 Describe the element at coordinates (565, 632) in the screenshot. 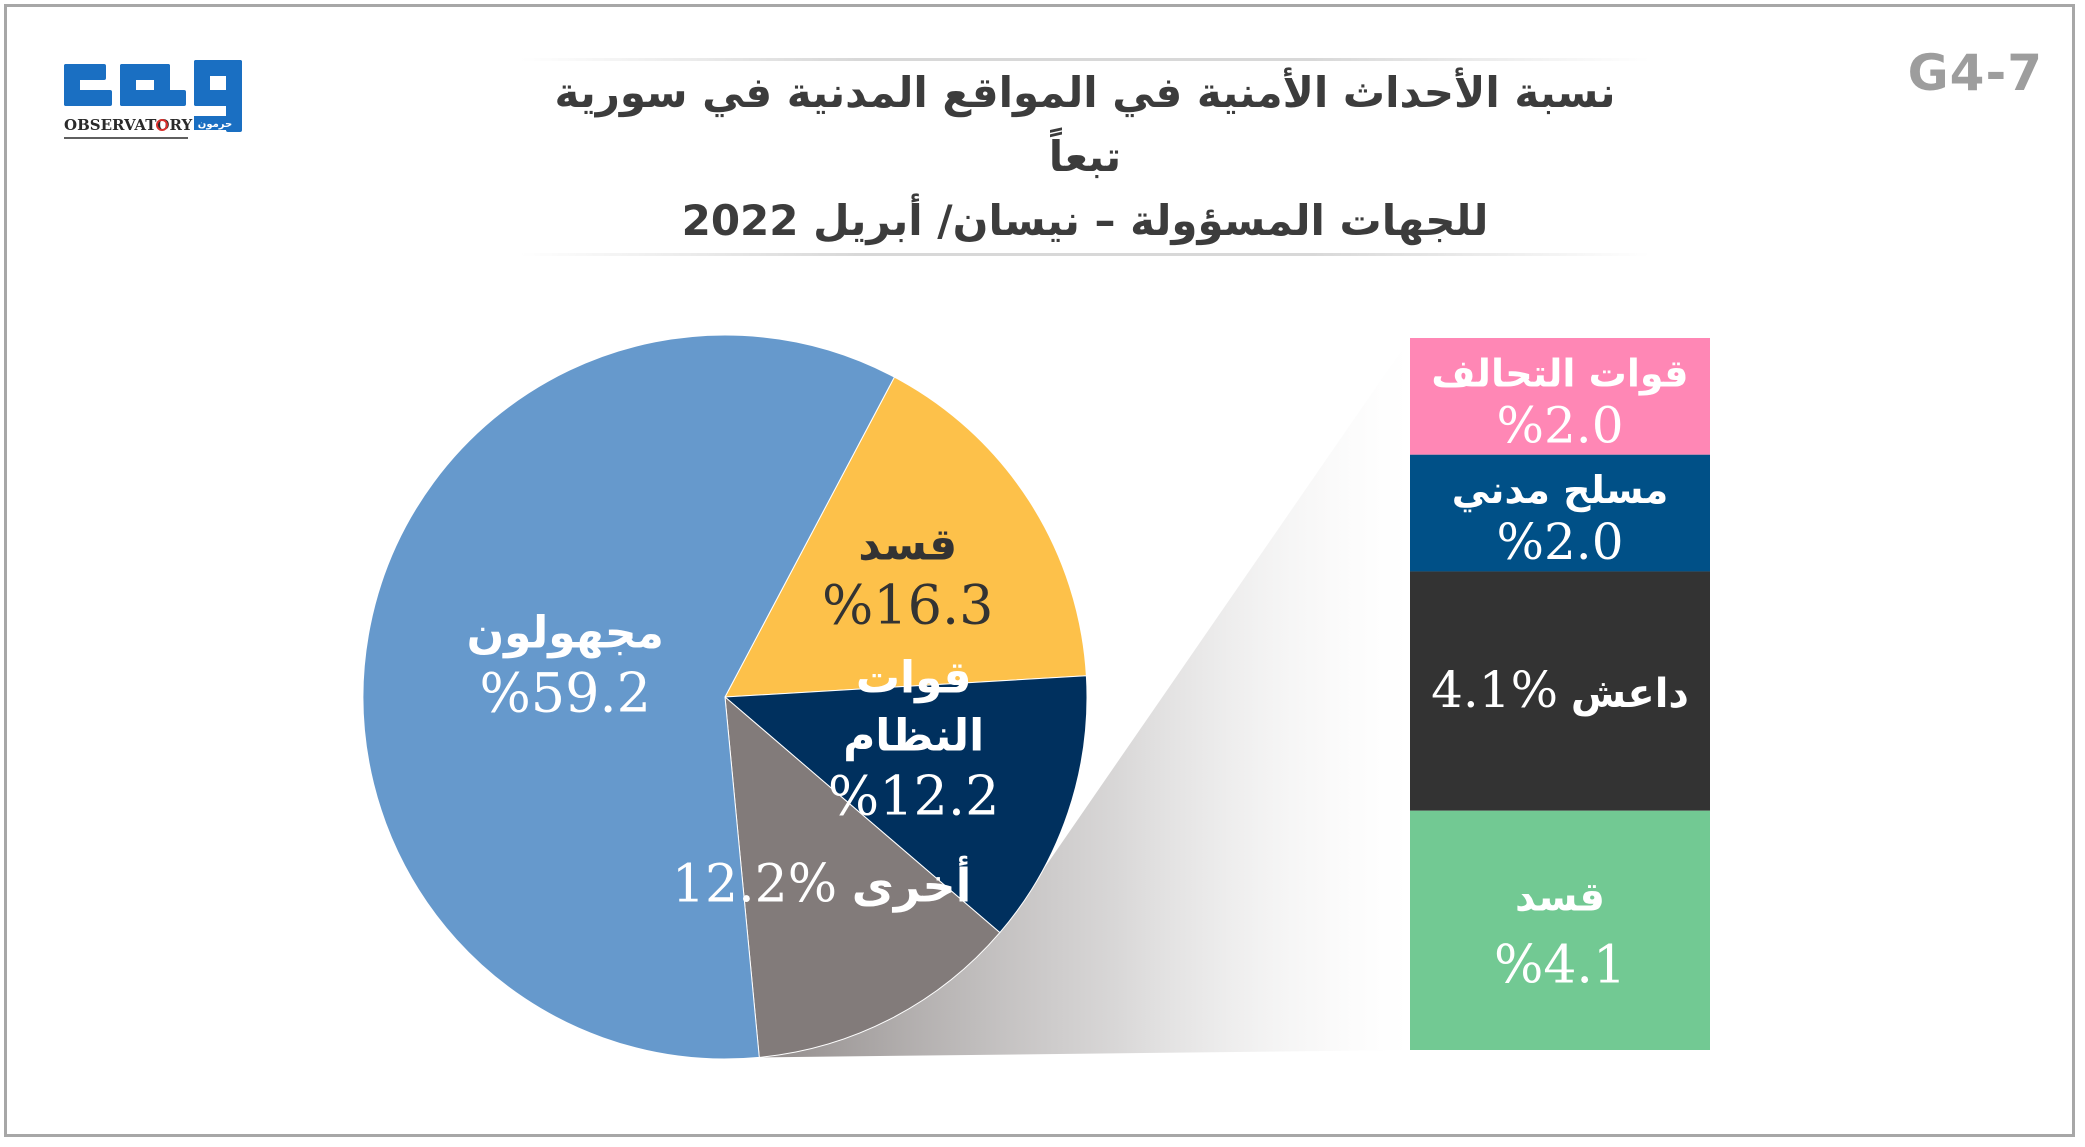

I see `pie-label-unknown: مجهولون` at that location.